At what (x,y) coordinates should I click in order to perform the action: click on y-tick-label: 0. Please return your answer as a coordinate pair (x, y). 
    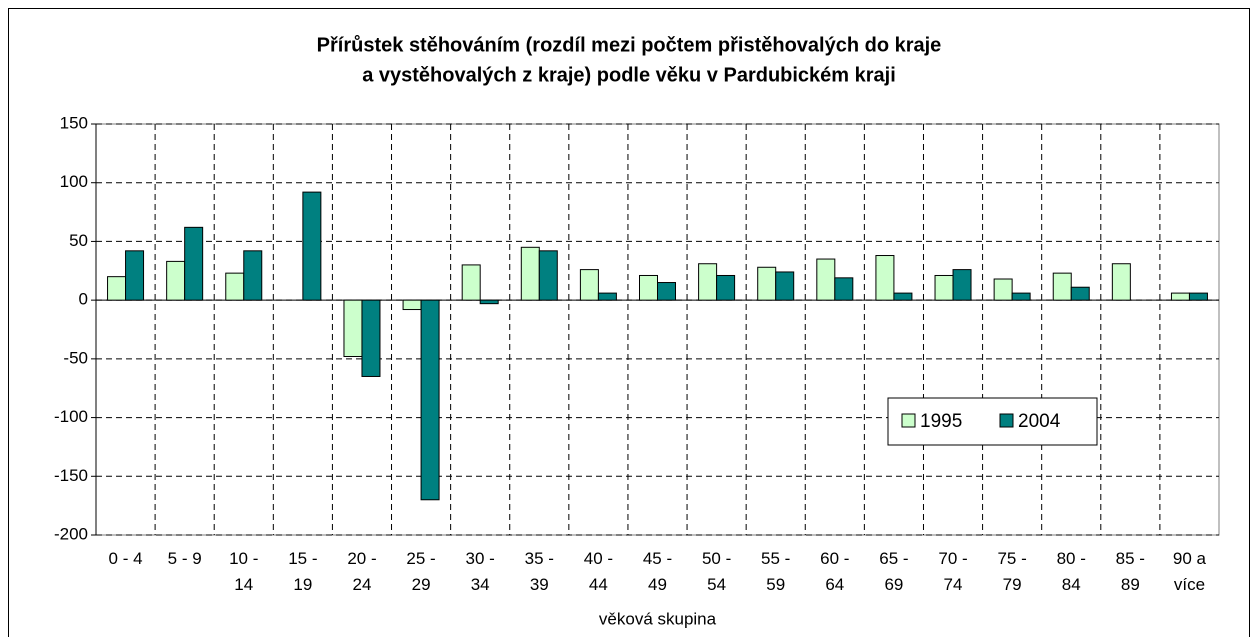
    Looking at the image, I should click on (83, 299).